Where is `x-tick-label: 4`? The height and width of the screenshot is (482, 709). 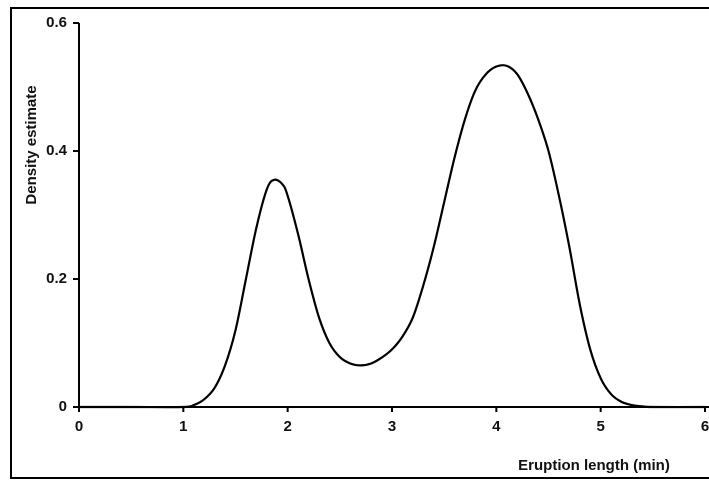
x-tick-label: 4 is located at coordinates (496, 426).